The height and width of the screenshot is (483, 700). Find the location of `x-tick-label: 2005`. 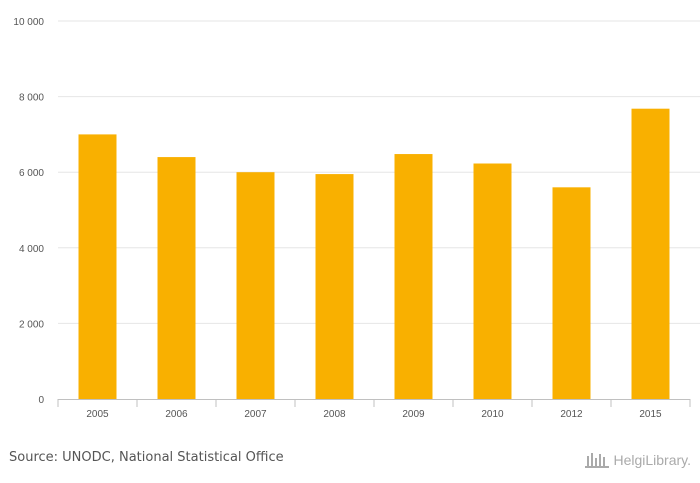

x-tick-label: 2005 is located at coordinates (97, 414).